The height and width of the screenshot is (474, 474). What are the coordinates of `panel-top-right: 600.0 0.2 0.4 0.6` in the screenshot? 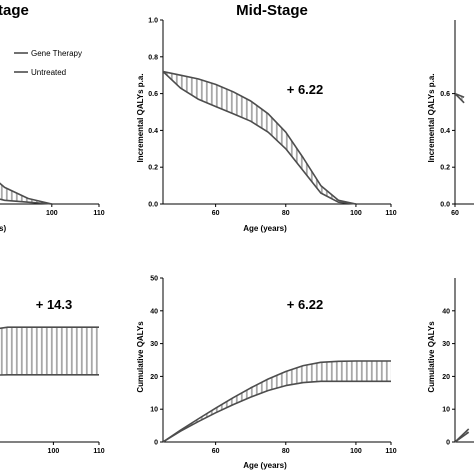 It's located at (457, 118).